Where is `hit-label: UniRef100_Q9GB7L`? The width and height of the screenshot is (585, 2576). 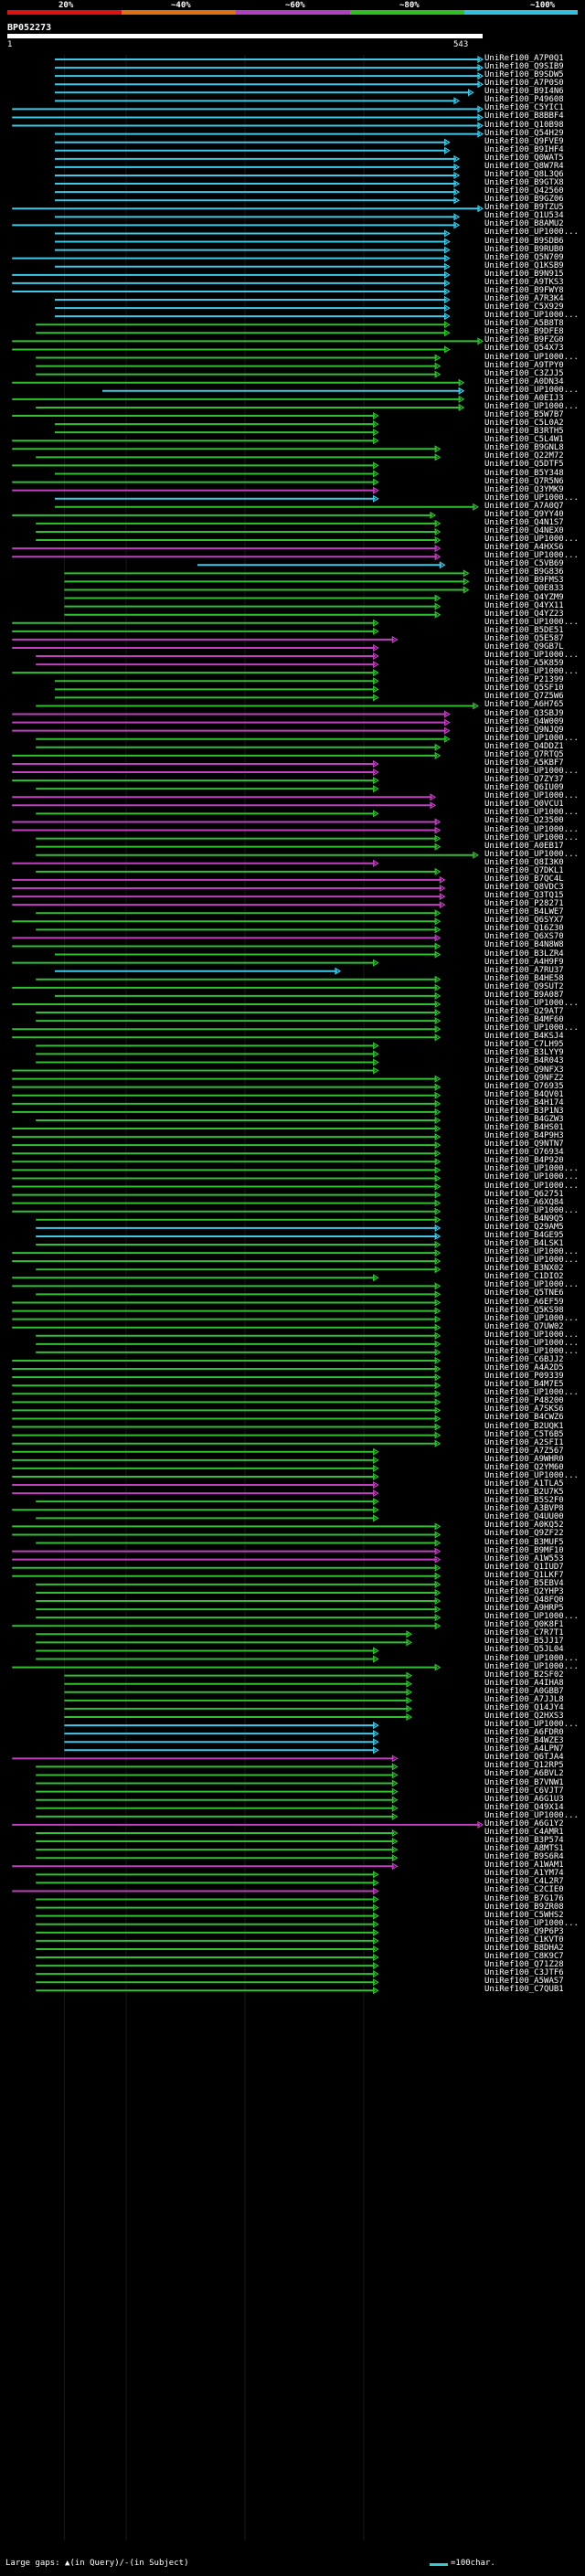
hit-label: UniRef100_Q9GB7L is located at coordinates (524, 646).